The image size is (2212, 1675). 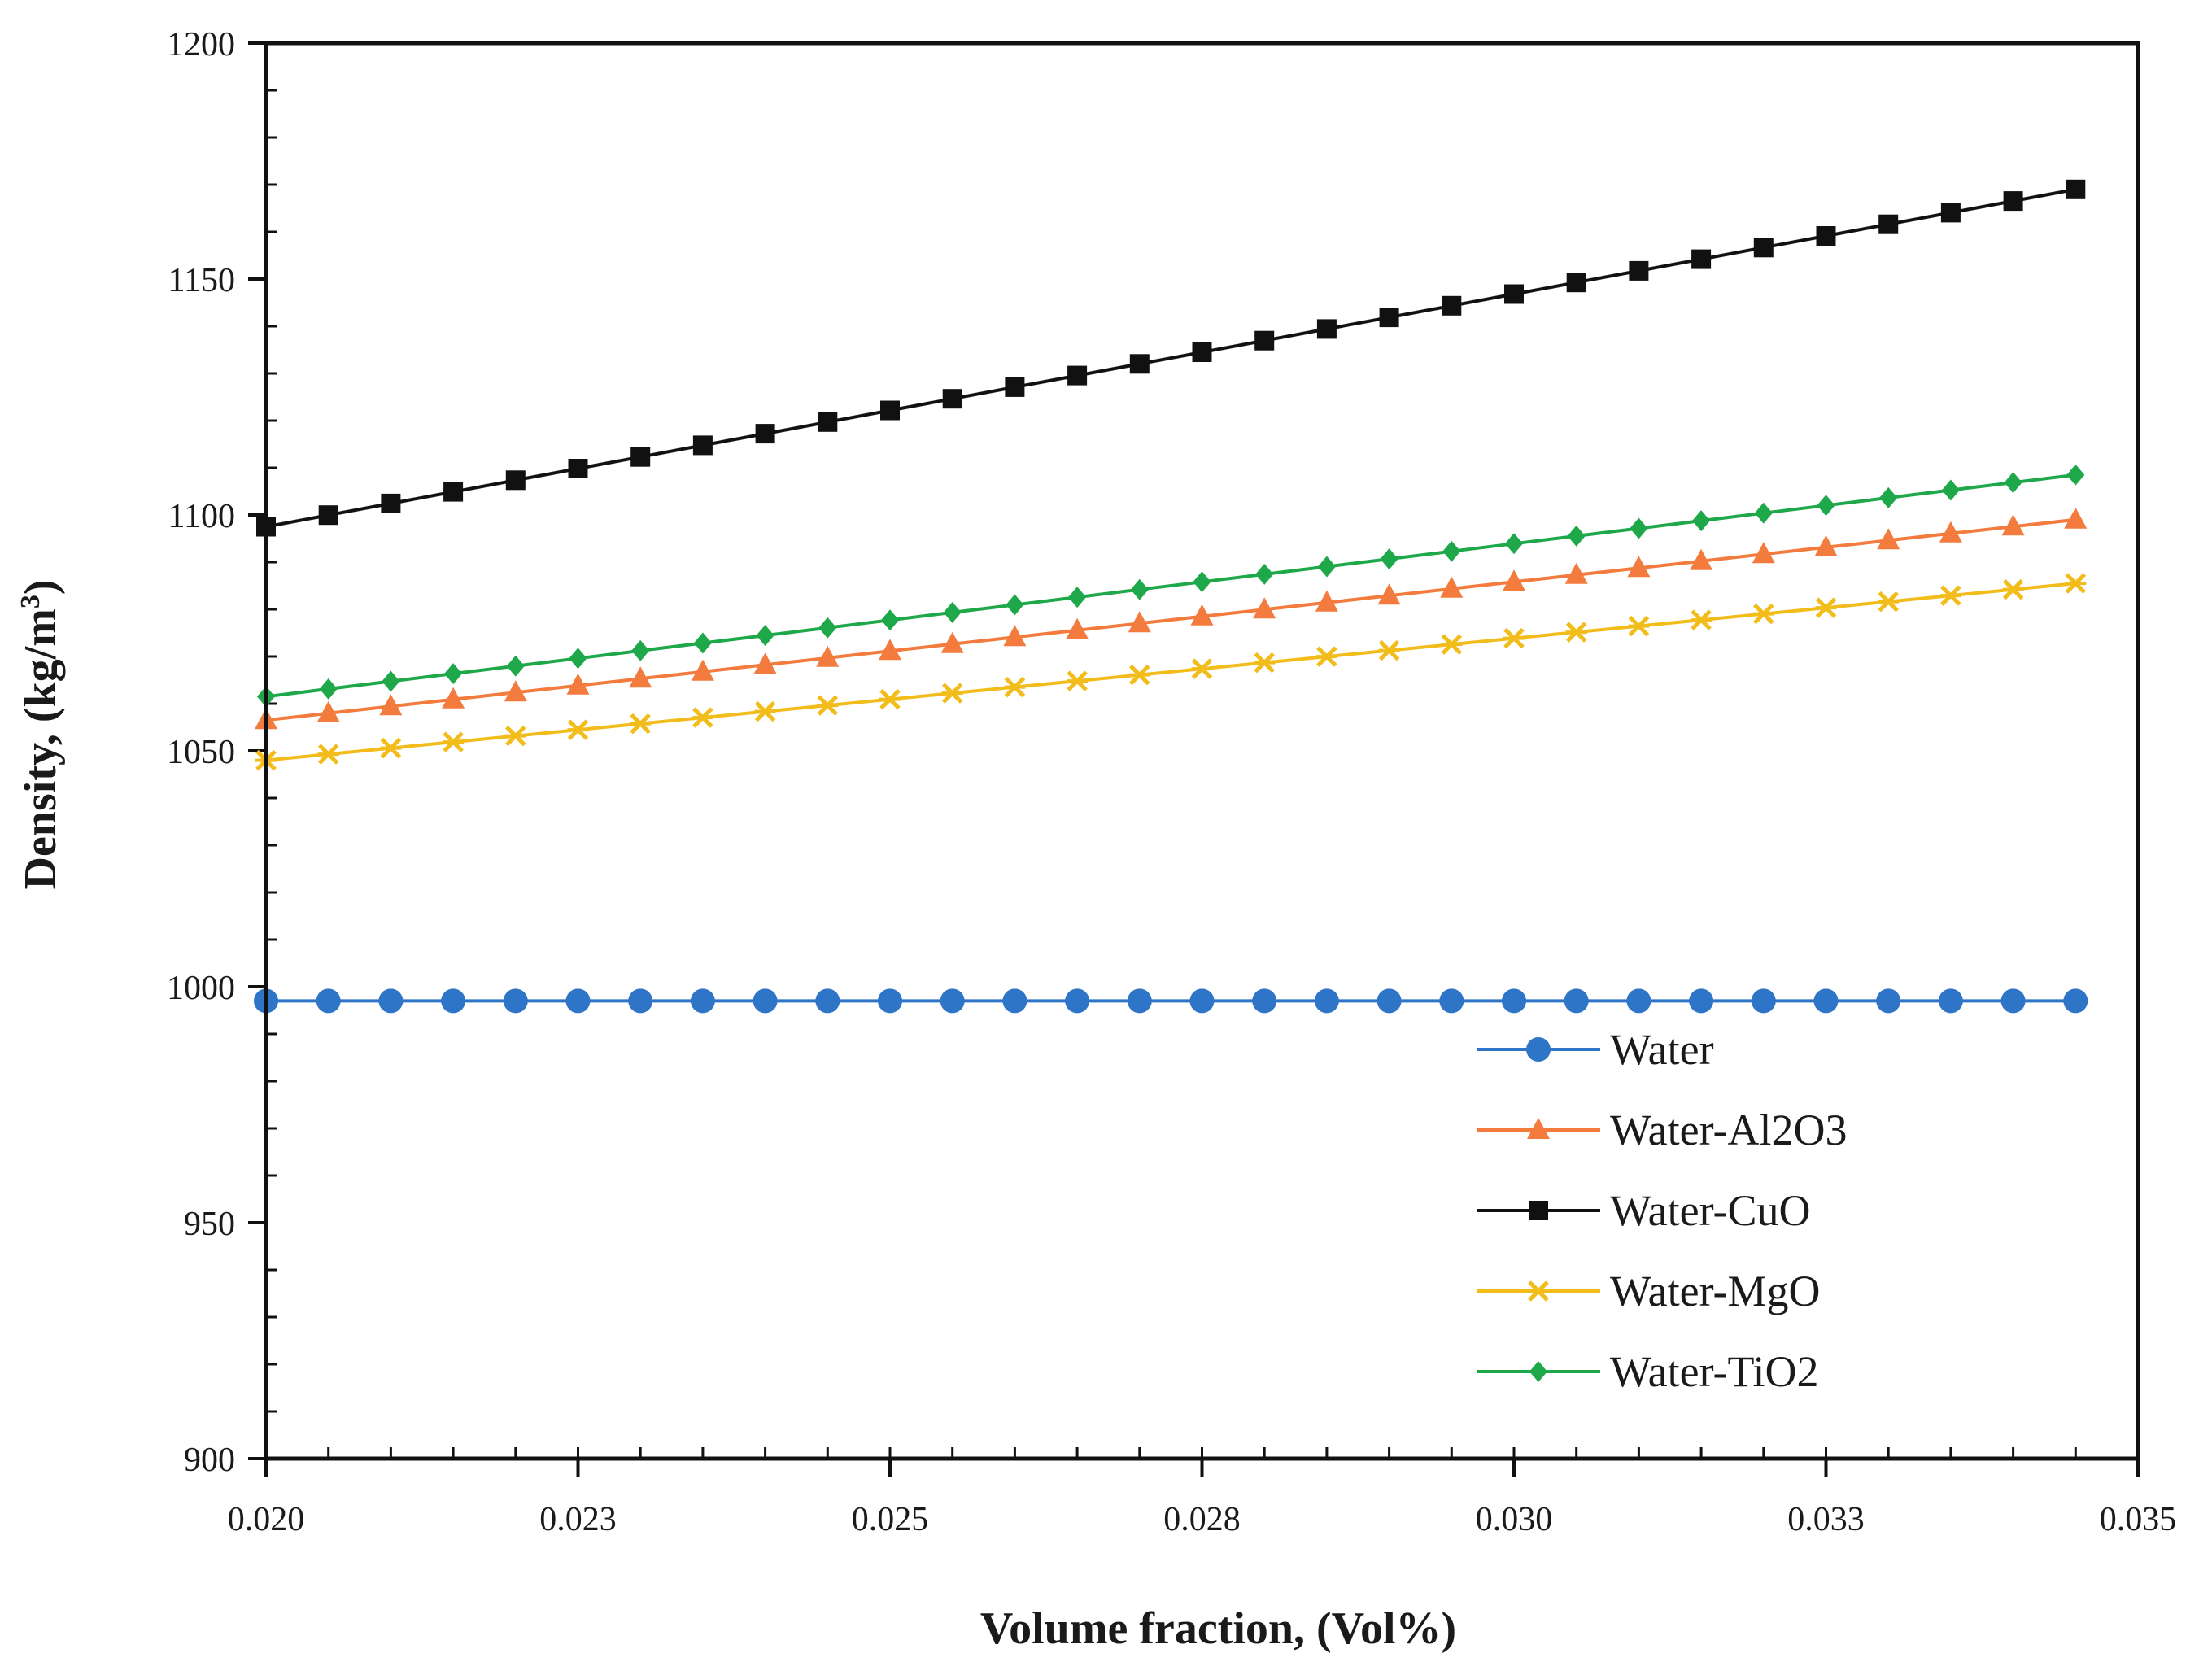 What do you see at coordinates (1710, 1210) in the screenshot?
I see `legend-label: Water-CuO` at bounding box center [1710, 1210].